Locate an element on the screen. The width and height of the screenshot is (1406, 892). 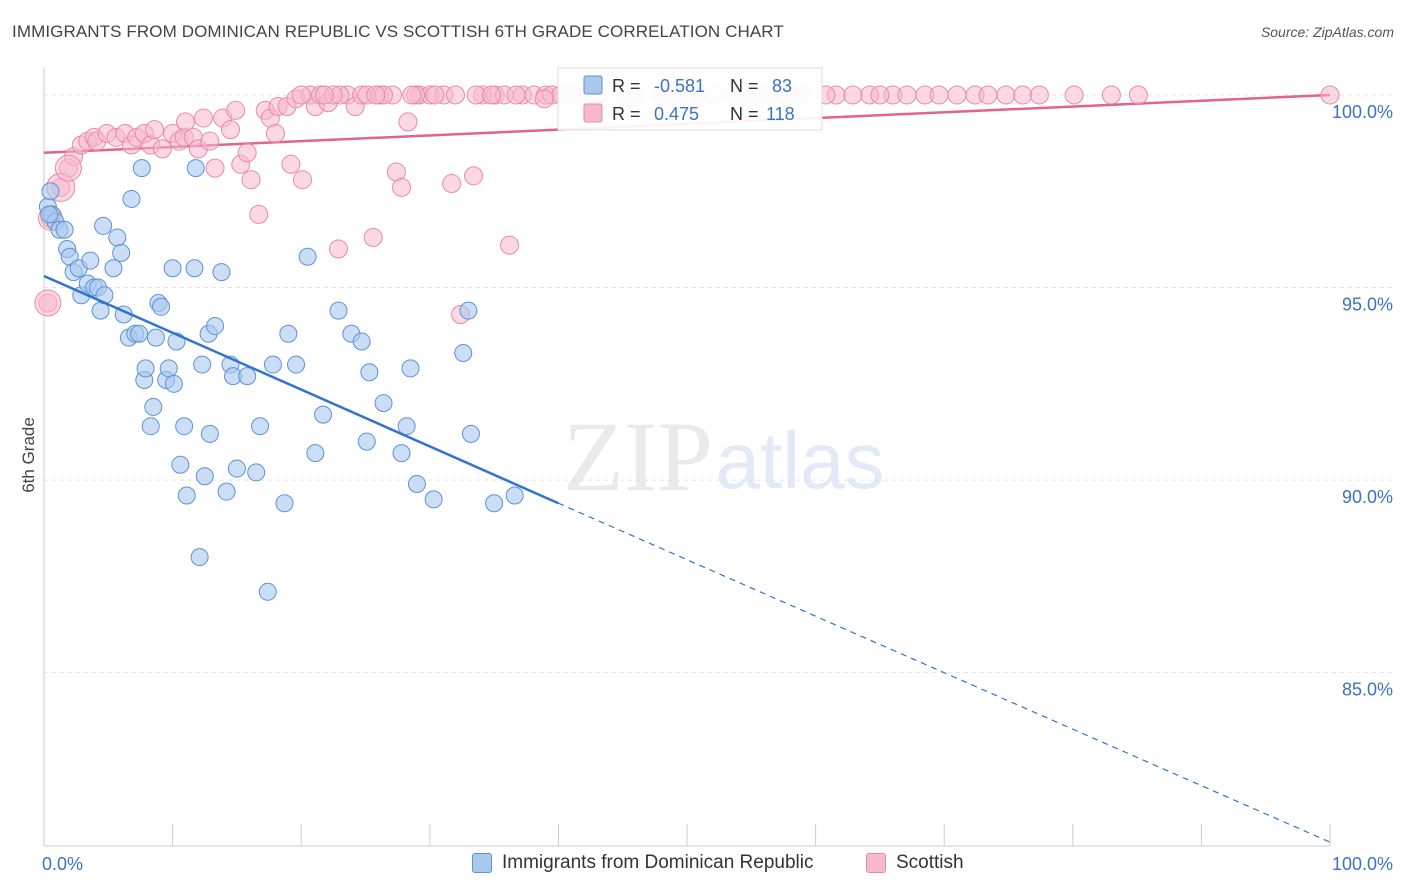
watermark-atlas: atlas is located at coordinates (800, 460).